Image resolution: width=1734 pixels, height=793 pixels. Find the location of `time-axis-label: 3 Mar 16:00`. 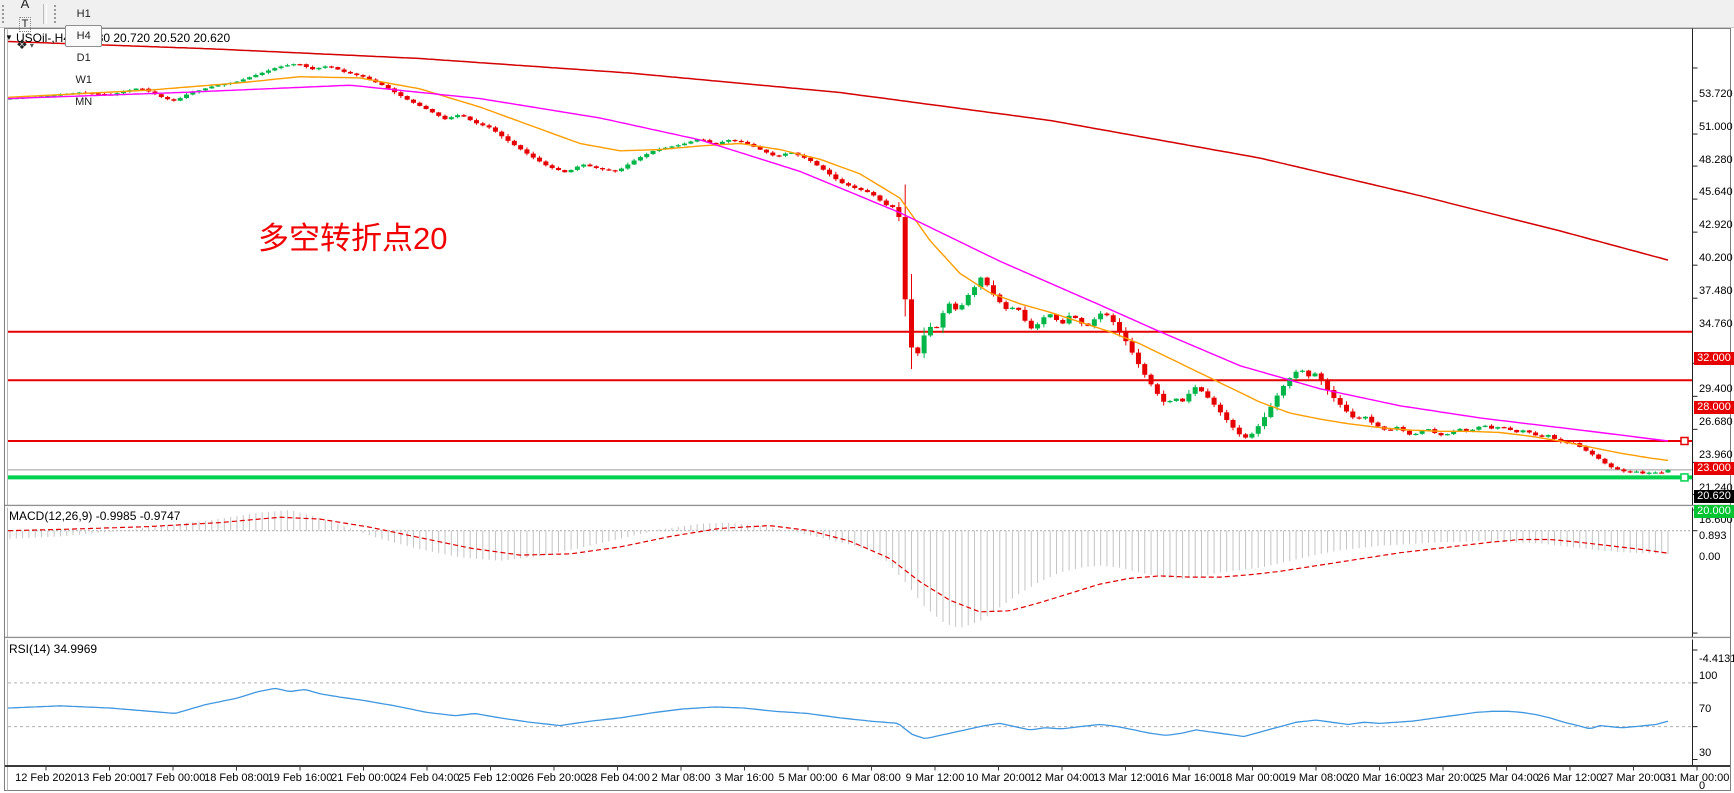

time-axis-label: 3 Mar 16:00 is located at coordinates (744, 778).